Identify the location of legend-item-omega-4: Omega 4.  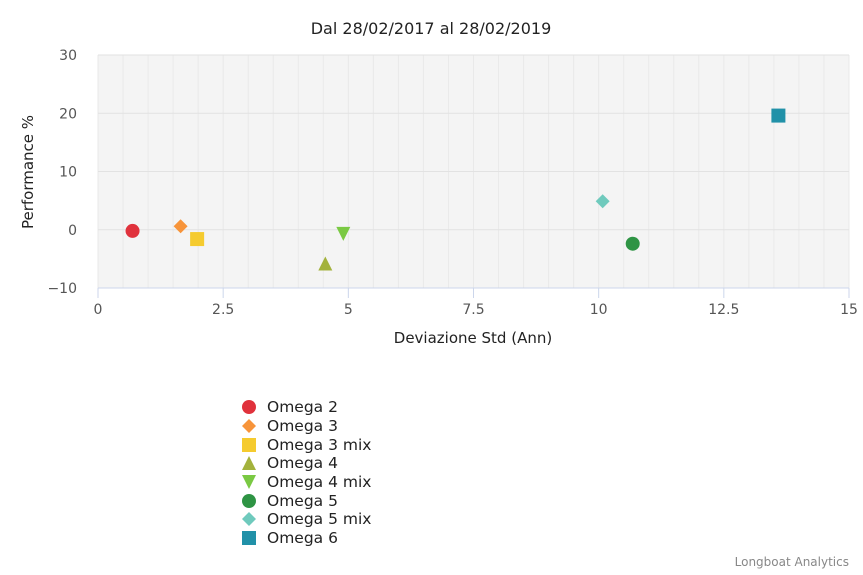
(305, 463).